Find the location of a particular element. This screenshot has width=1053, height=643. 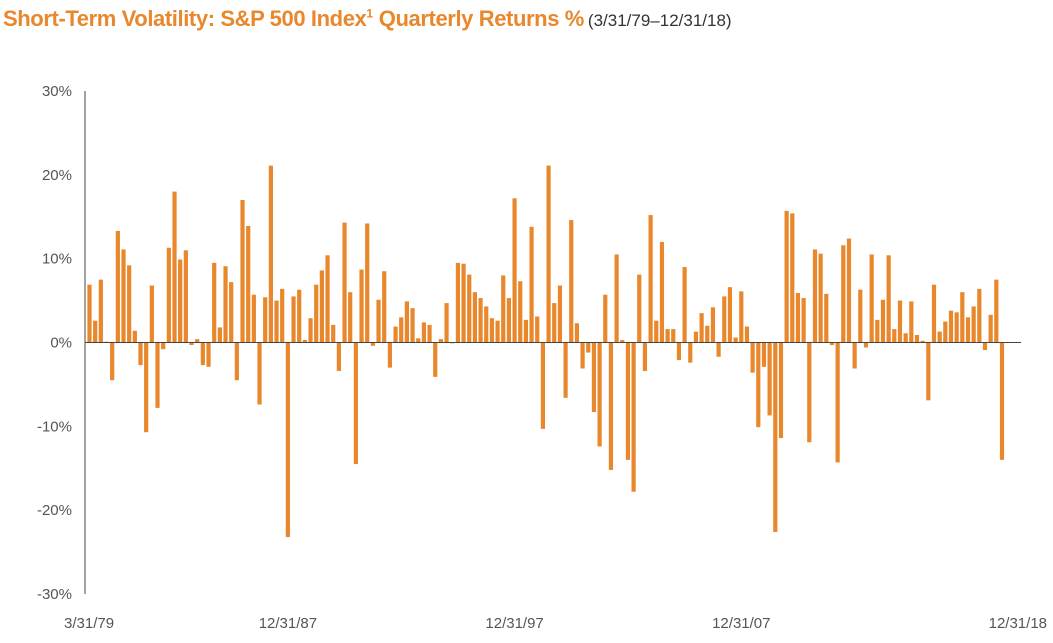

x-tick-label: 3/31/79 is located at coordinates (89, 623).